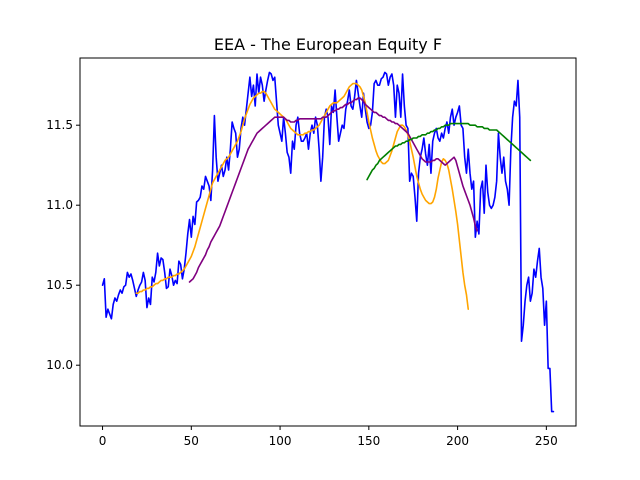 This screenshot has width=640, height=480. Describe the element at coordinates (328, 437) in the screenshot. I see `x-axis: 0 50 100 150 200 250` at that location.